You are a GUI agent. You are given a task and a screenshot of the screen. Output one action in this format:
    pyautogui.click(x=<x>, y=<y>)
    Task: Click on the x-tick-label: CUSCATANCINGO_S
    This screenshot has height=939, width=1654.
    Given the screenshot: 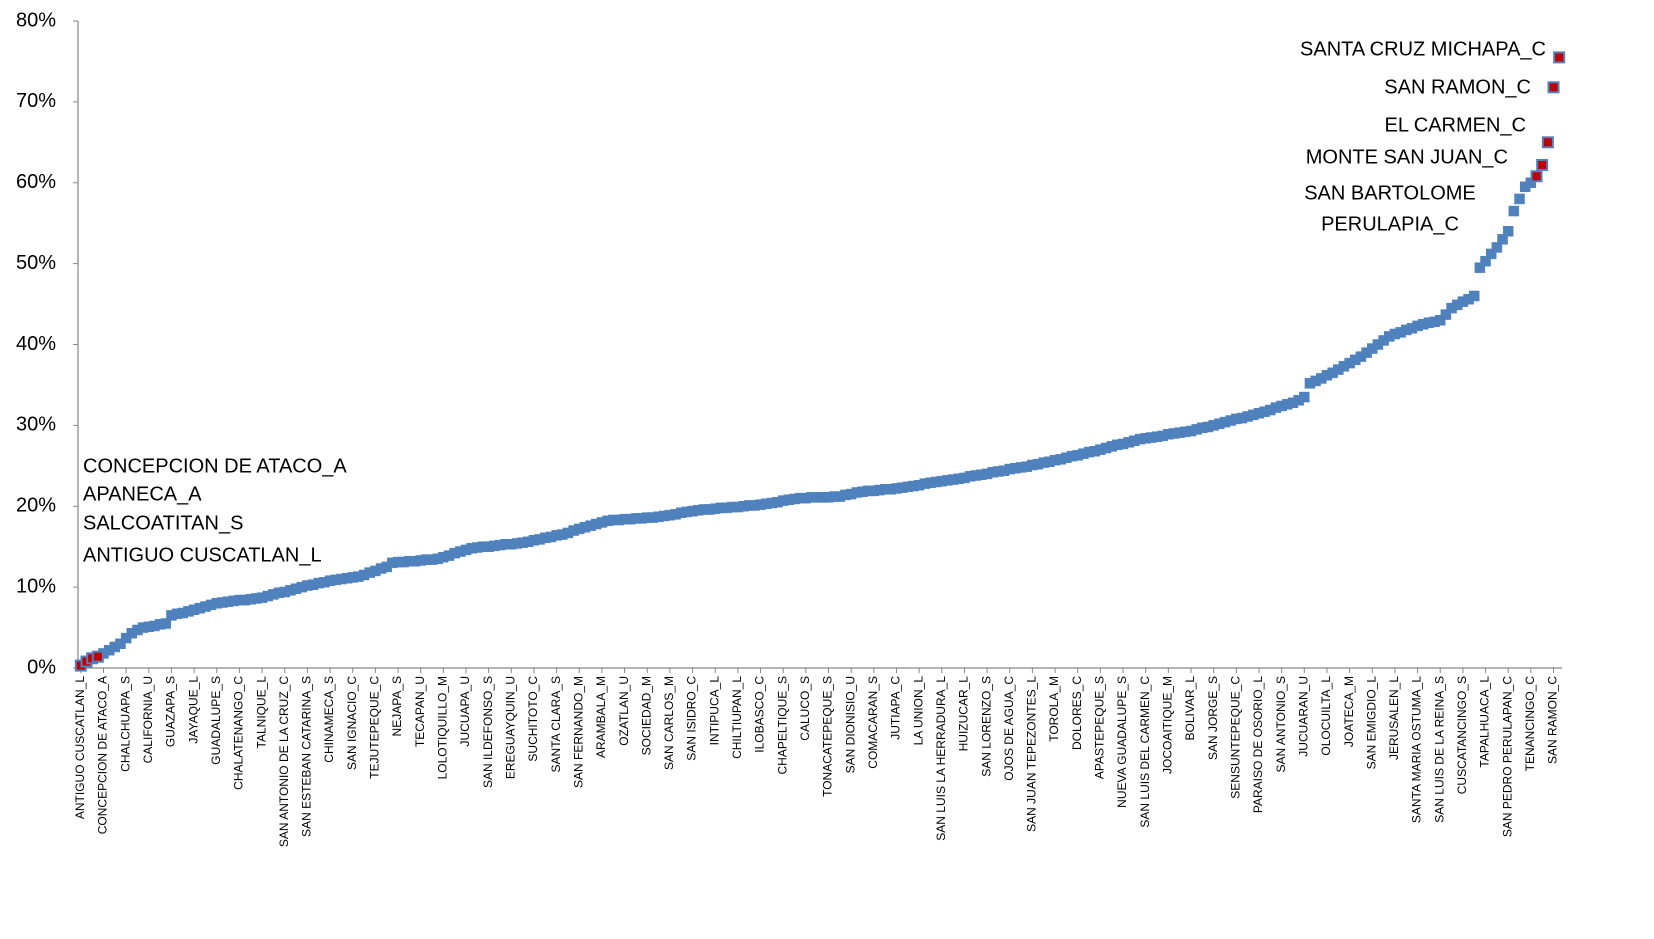 What is the action you would take?
    pyautogui.click(x=1462, y=735)
    